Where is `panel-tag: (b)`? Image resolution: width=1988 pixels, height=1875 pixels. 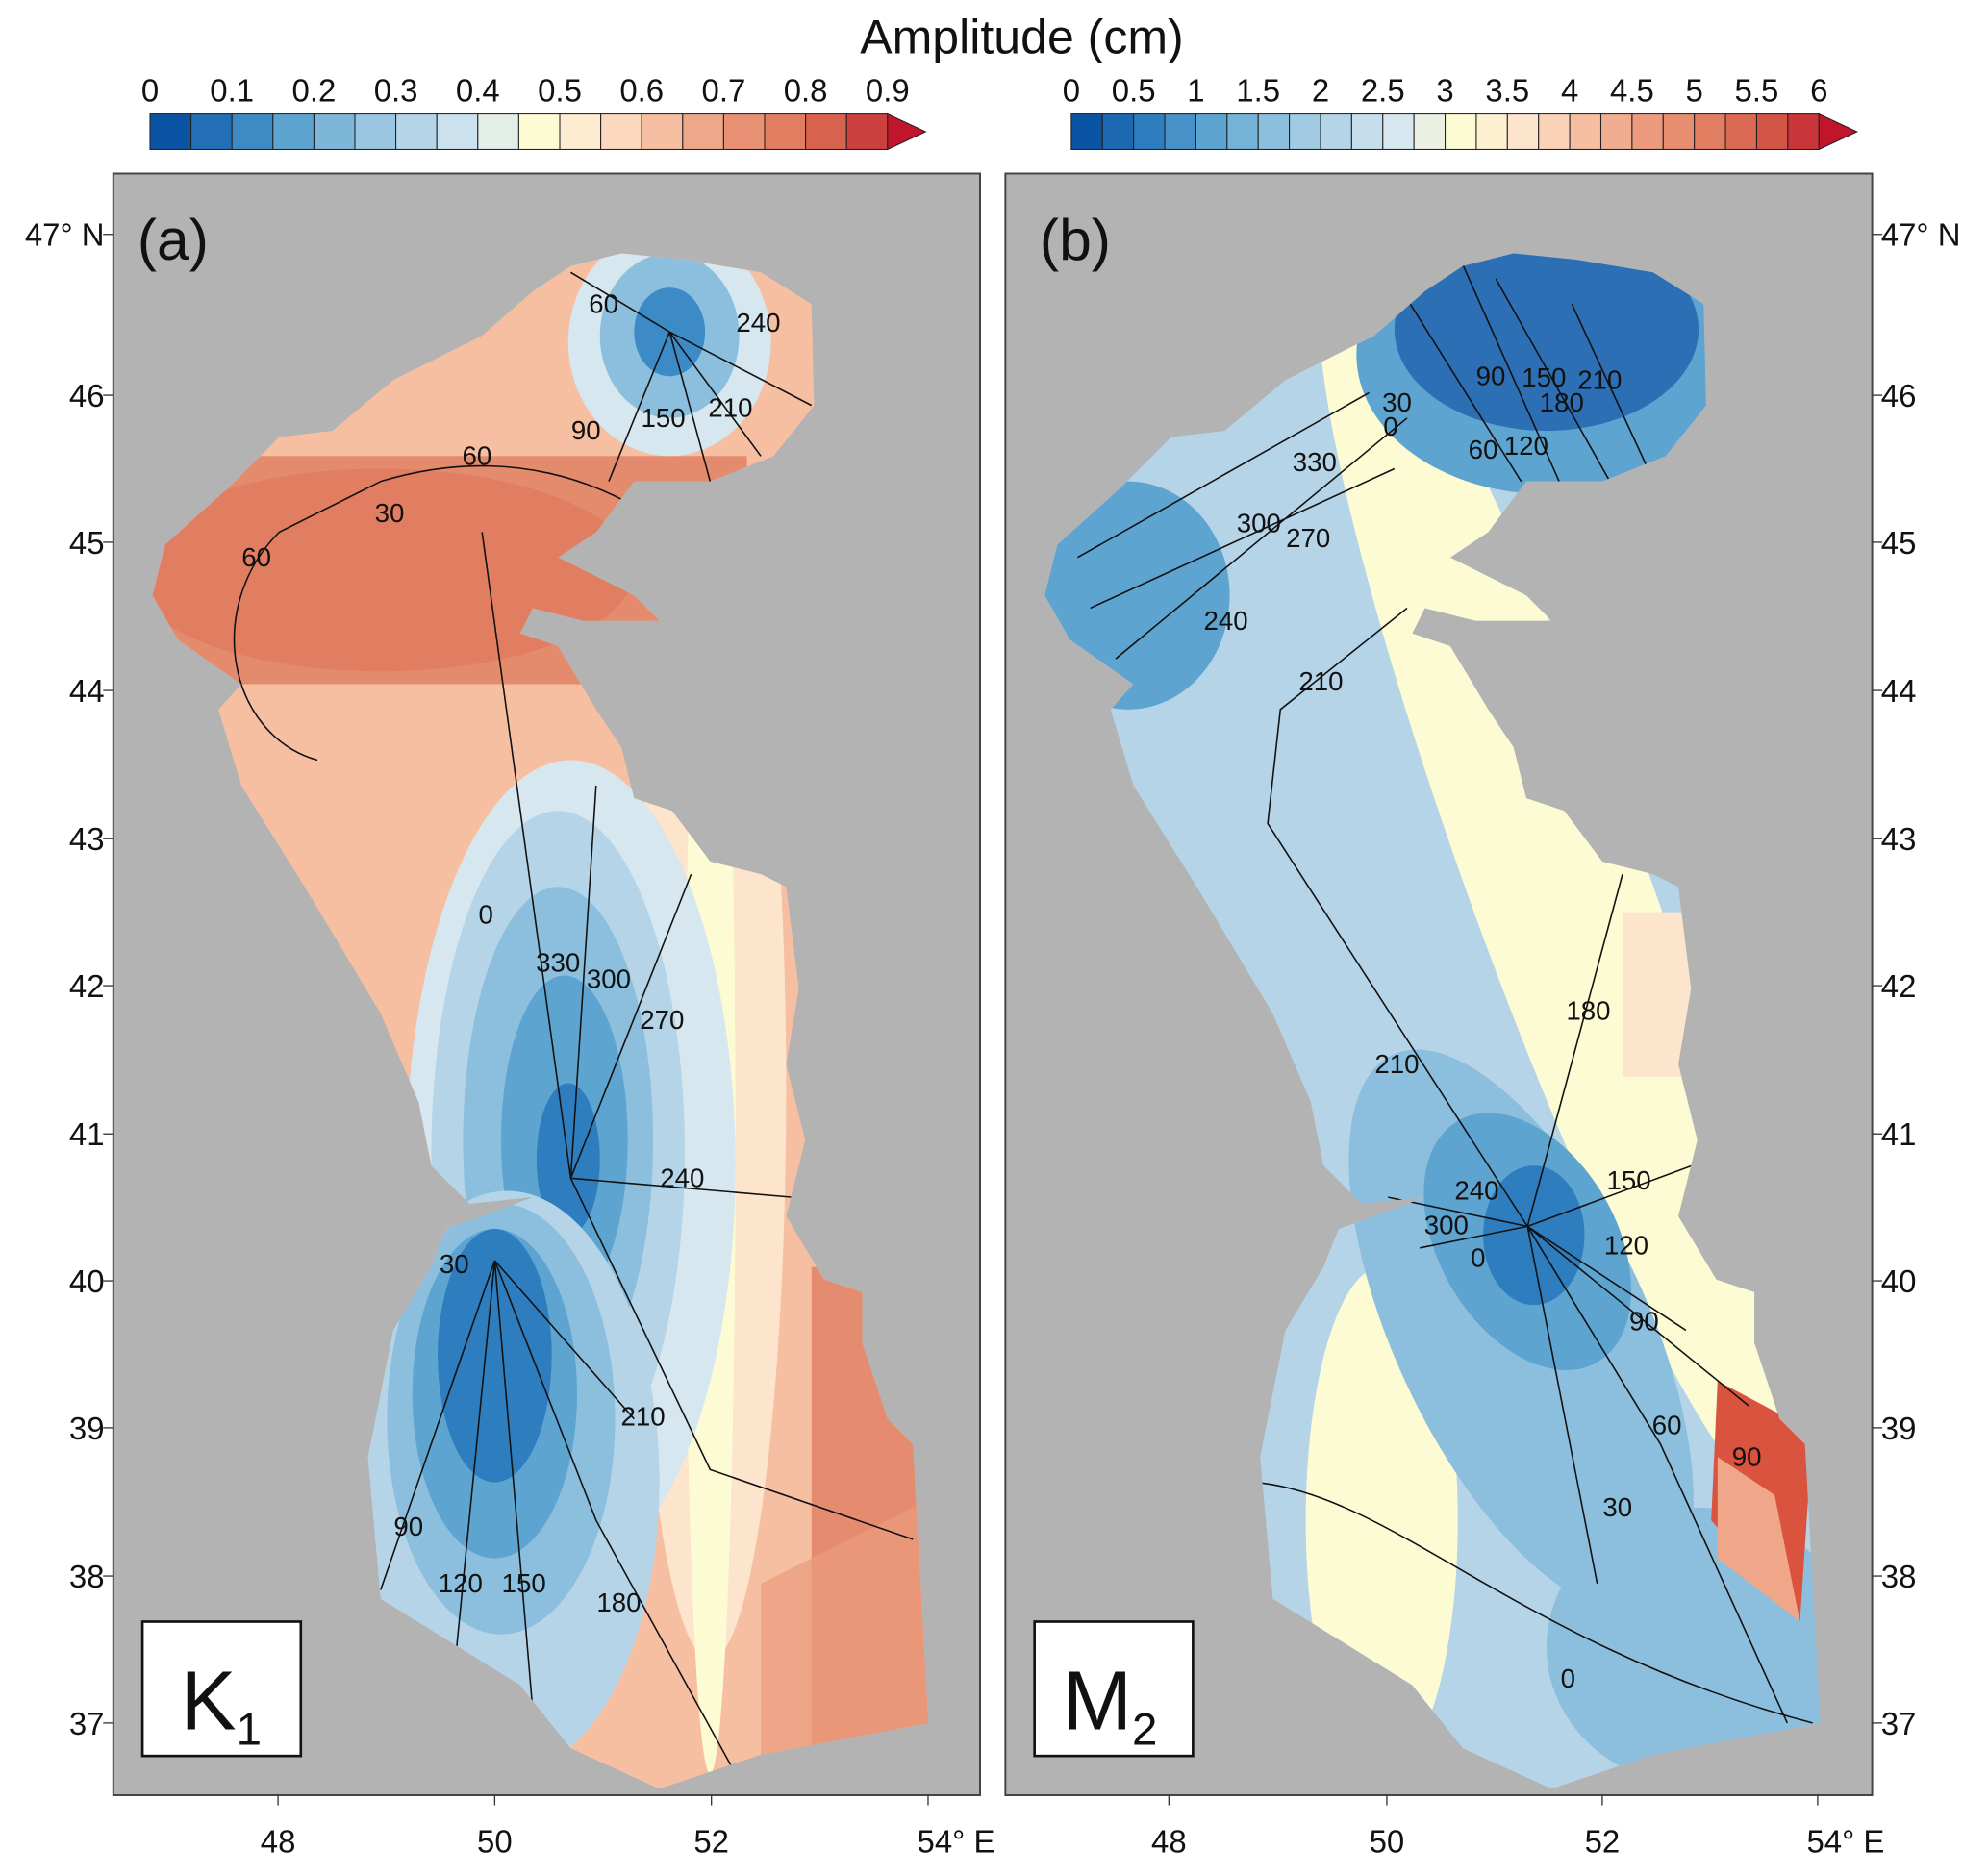
panel-tag: (b) is located at coordinates (1075, 240).